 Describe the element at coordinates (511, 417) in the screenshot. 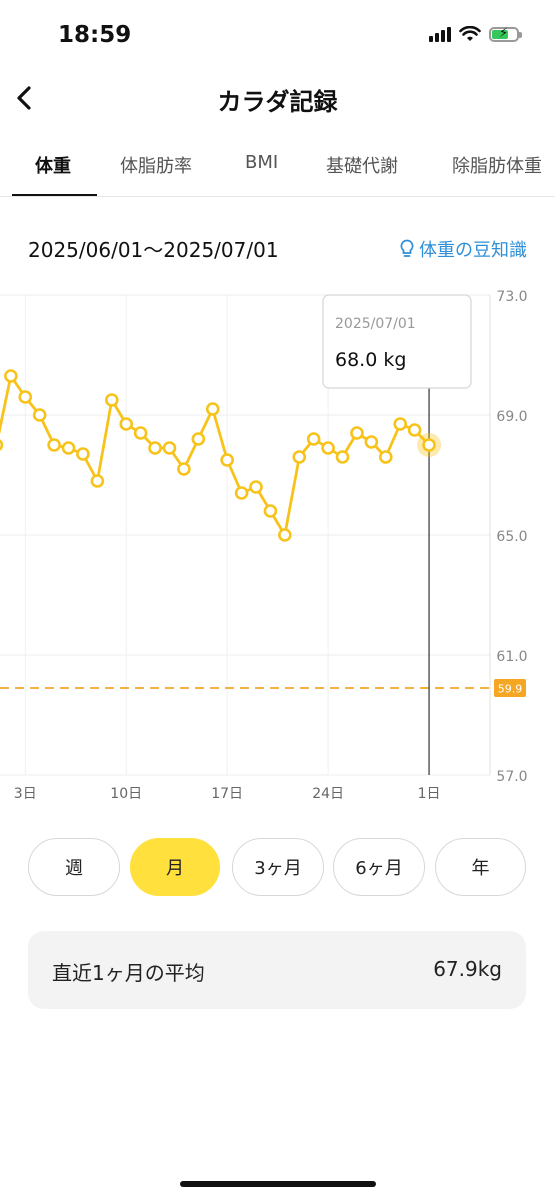

I see `y-tick-label: 69.0` at that location.